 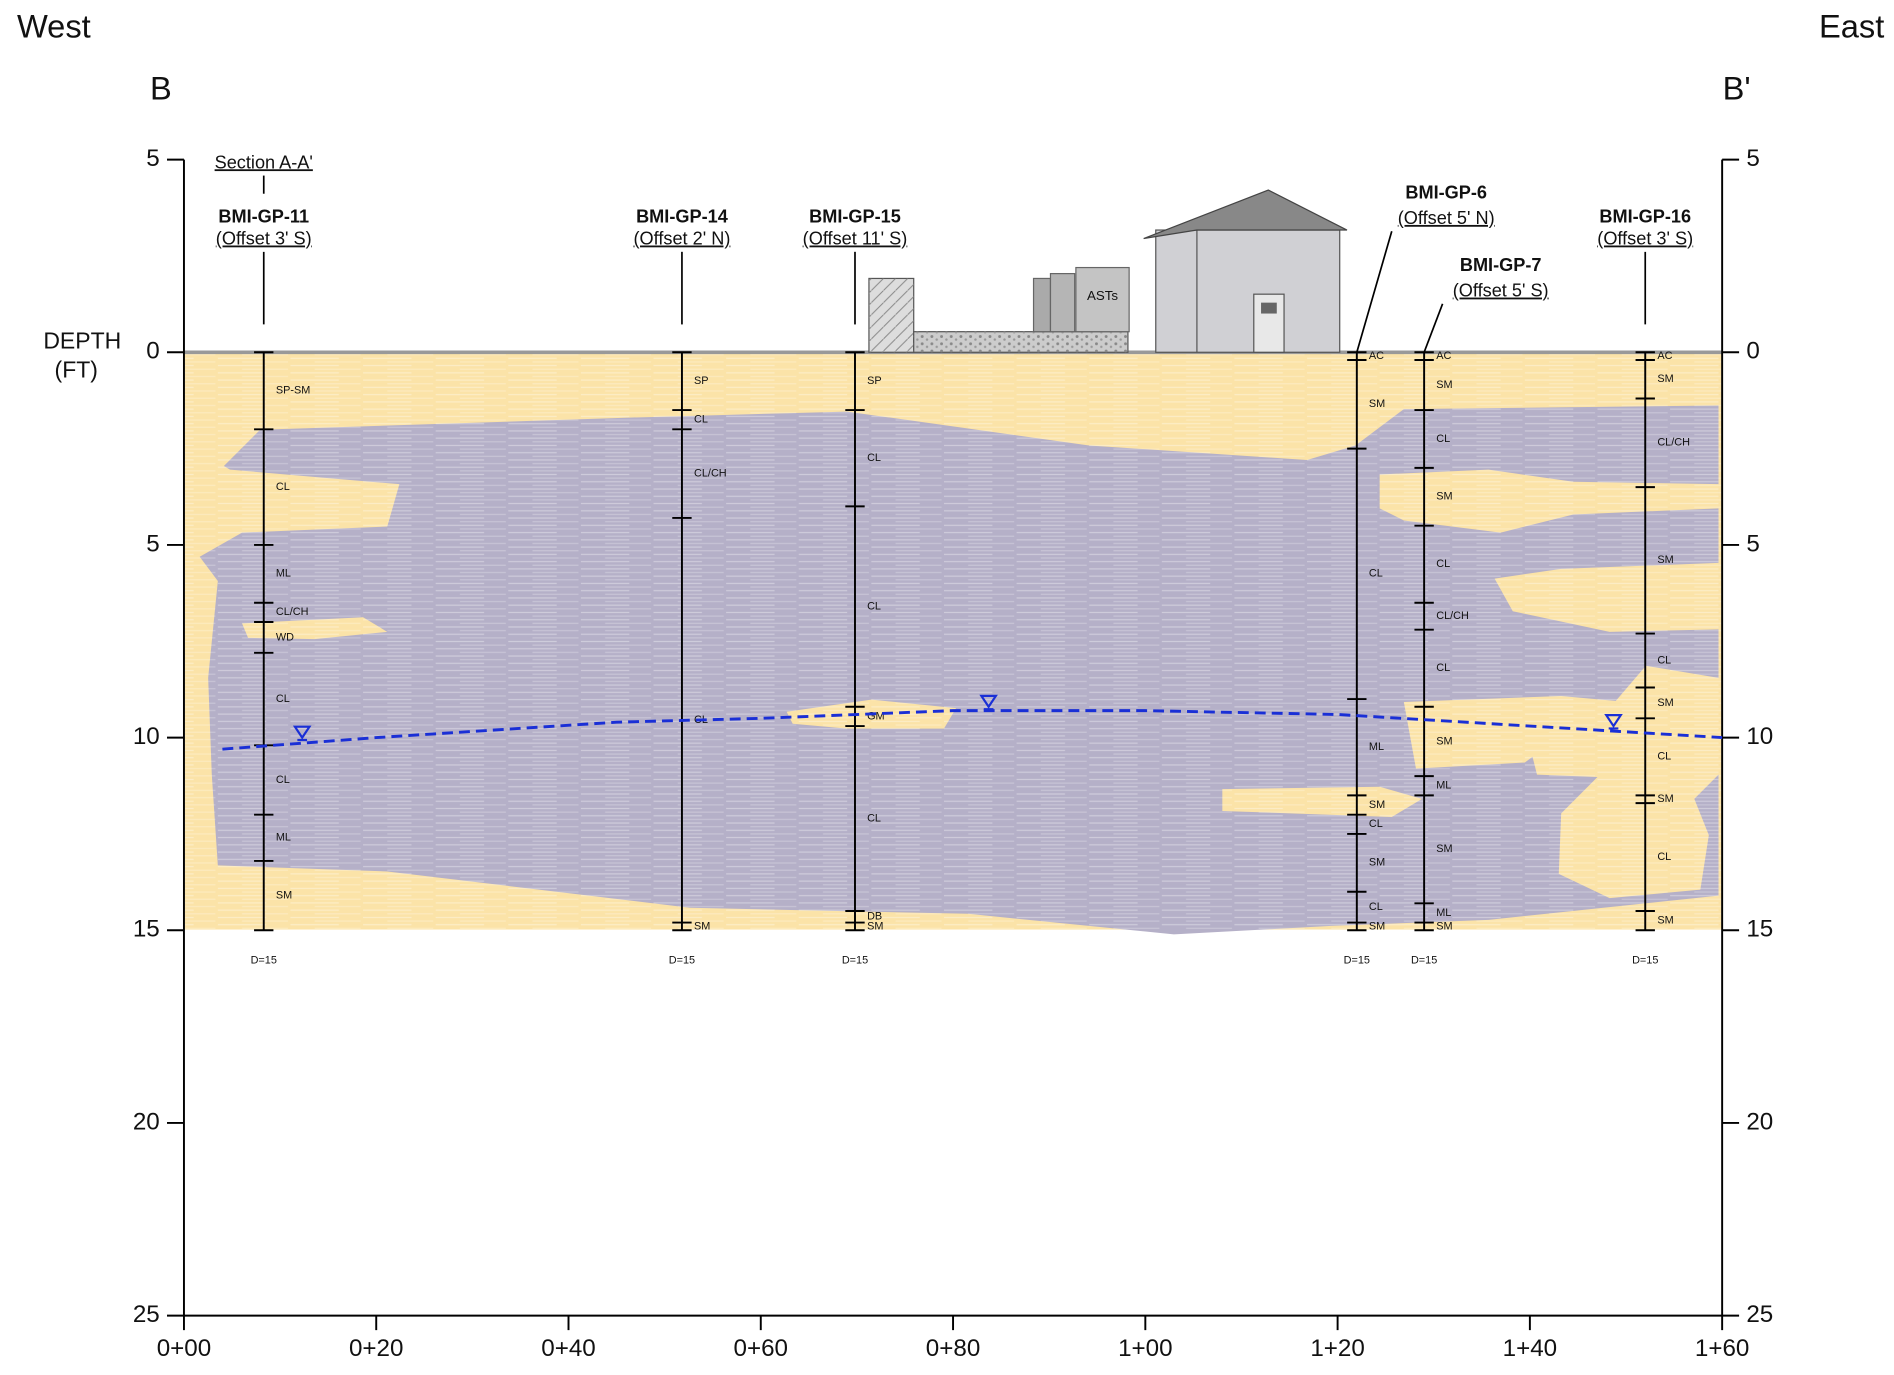 What do you see at coordinates (76, 370) in the screenshot?
I see `depth-unit: (FT)` at bounding box center [76, 370].